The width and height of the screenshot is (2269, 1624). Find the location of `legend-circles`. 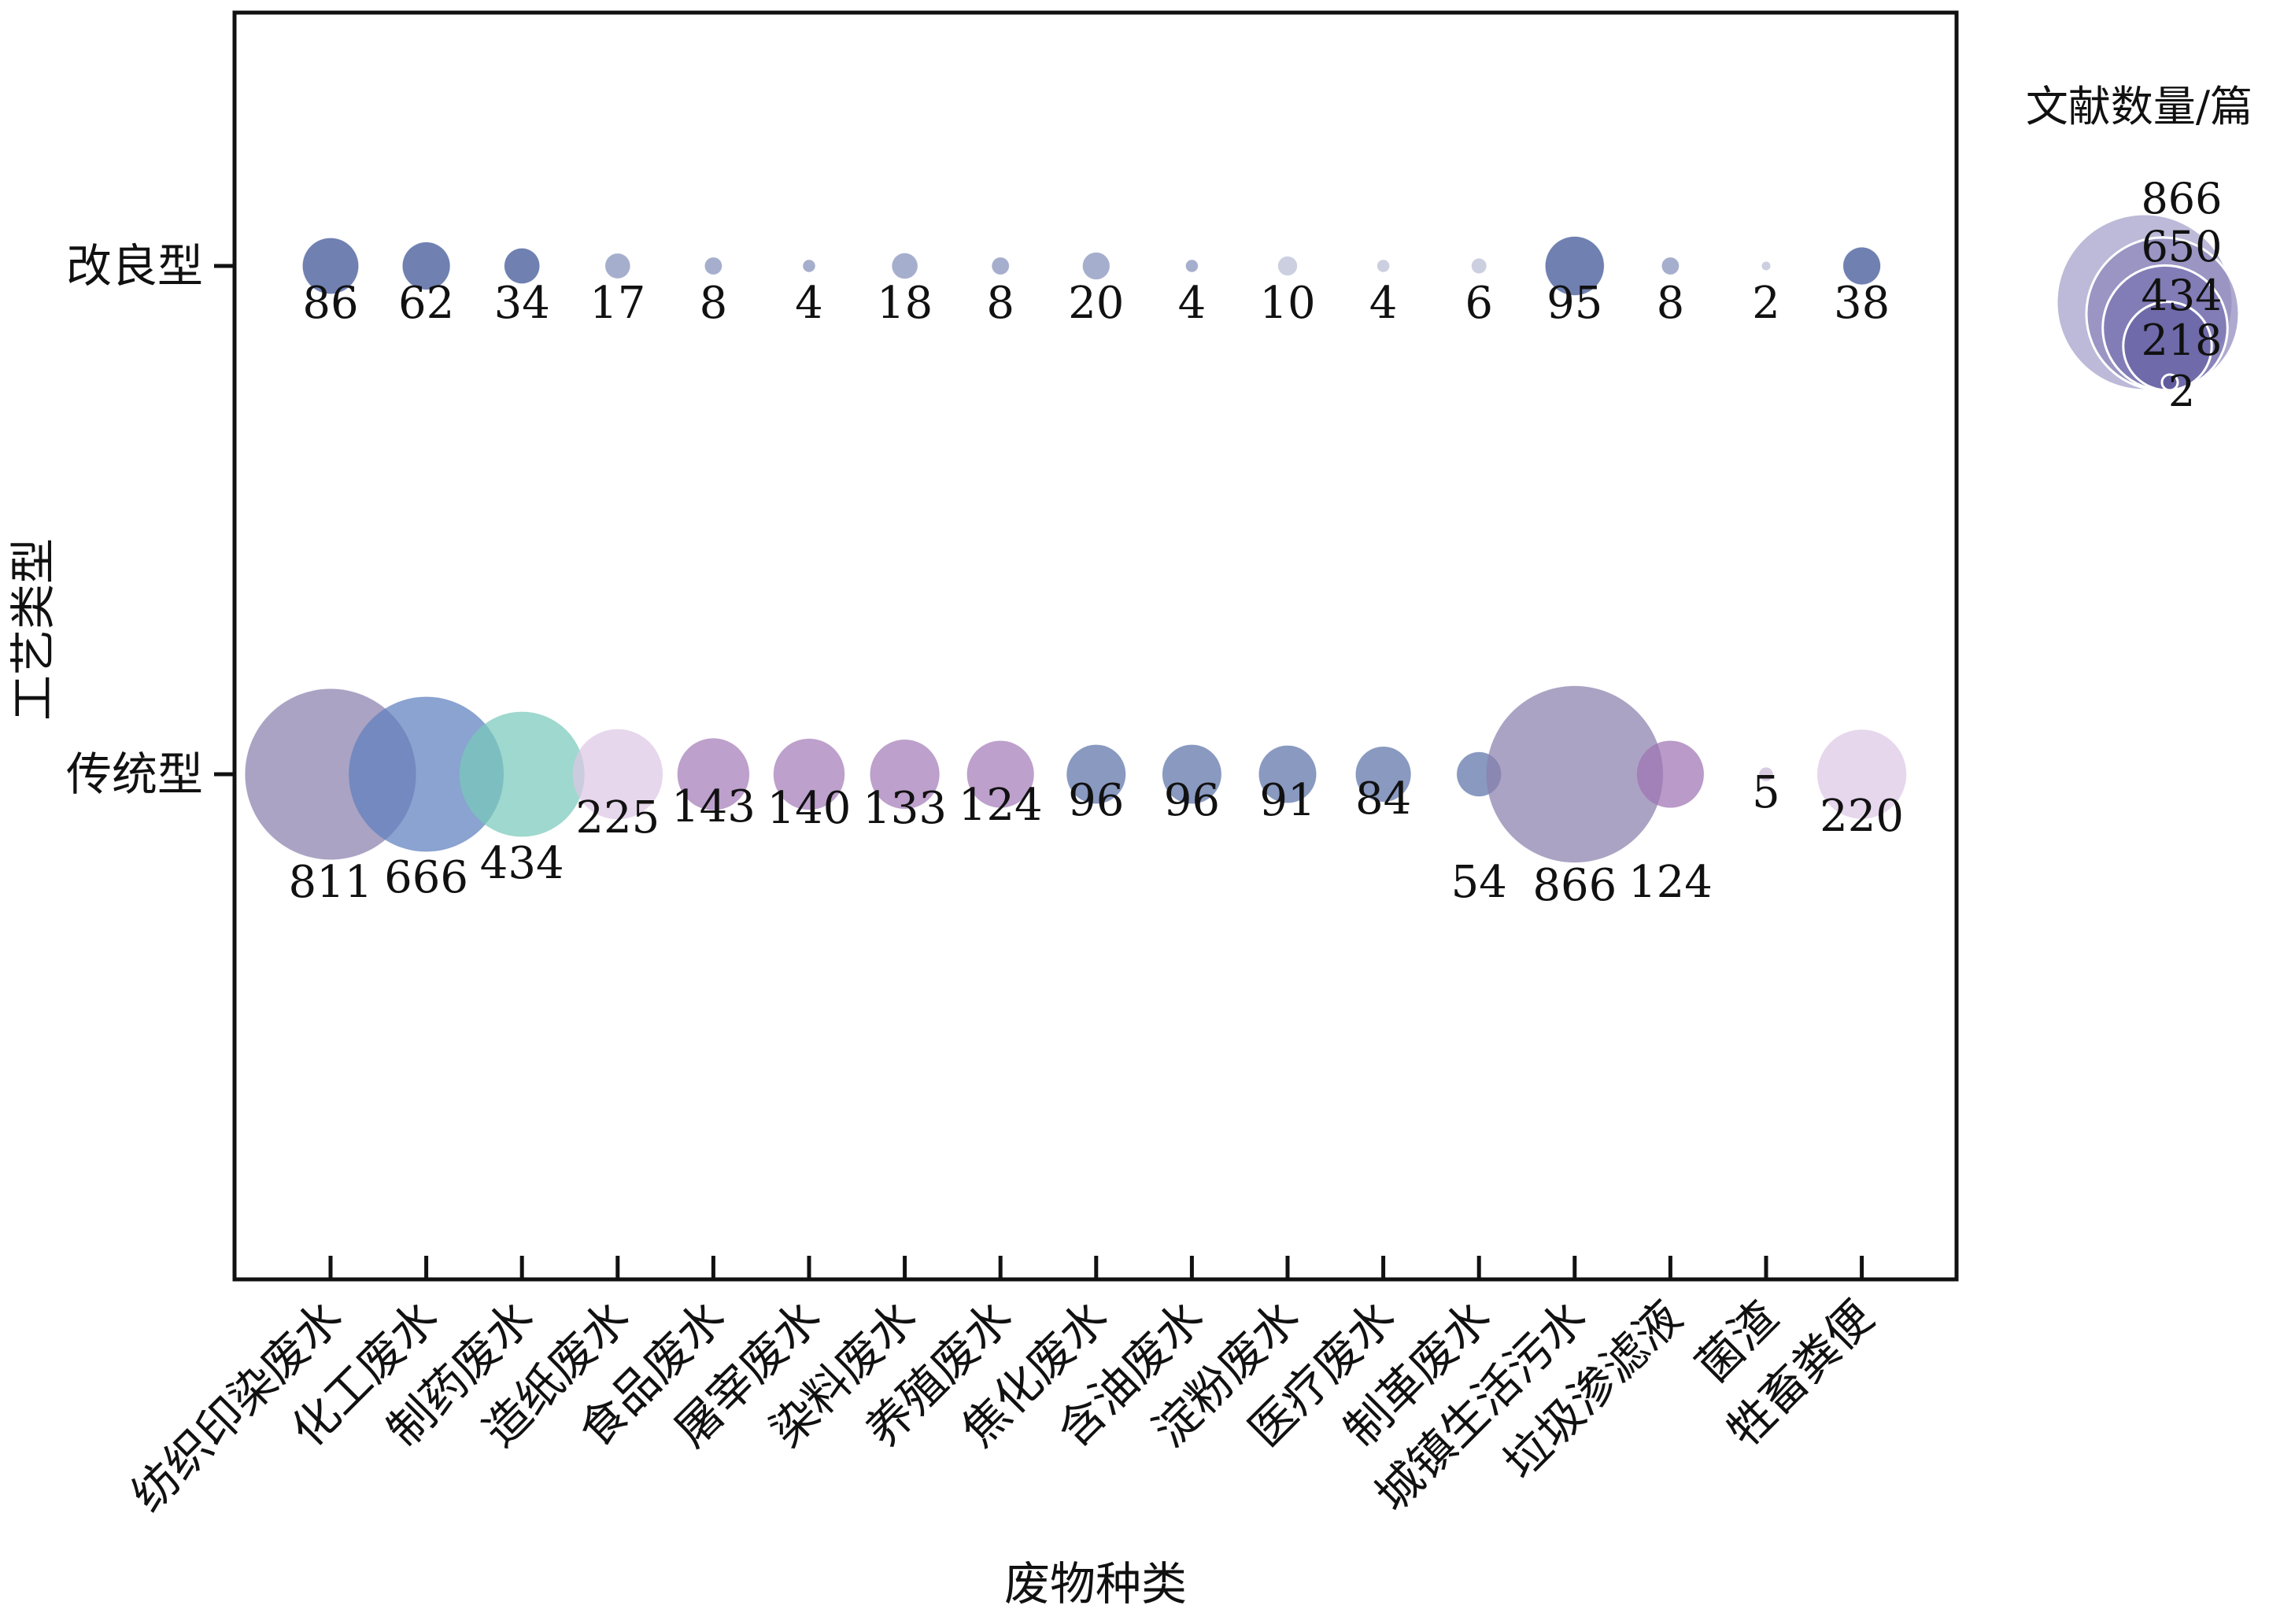

legend-circles is located at coordinates (2148, 302).